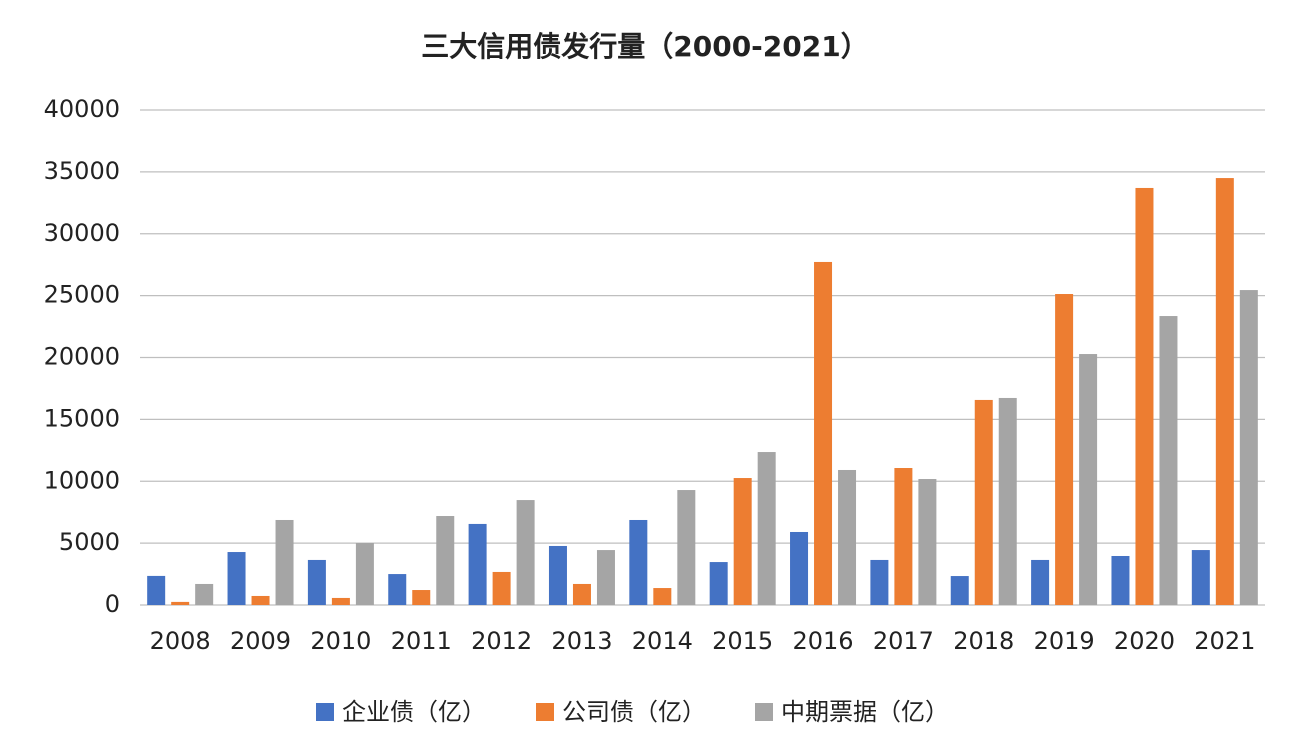 The height and width of the screenshot is (748, 1302). Describe the element at coordinates (742, 641) in the screenshot. I see `x-tick-label: 2015` at that location.